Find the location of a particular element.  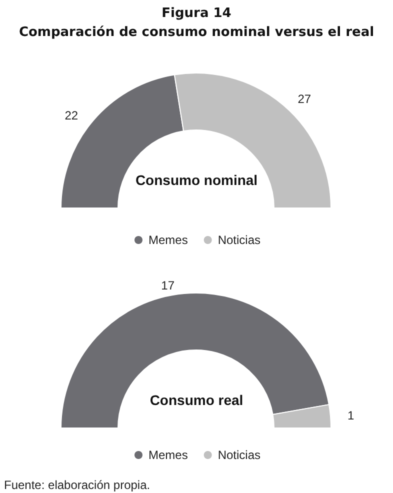

data-label: 1 is located at coordinates (350, 415).